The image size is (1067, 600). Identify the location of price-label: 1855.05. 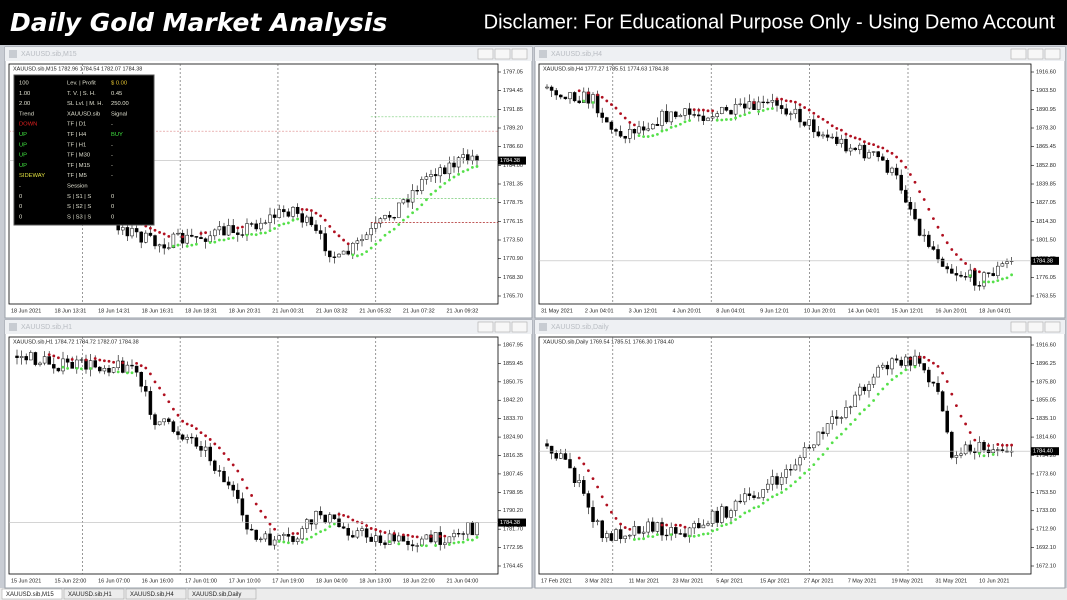
(1046, 401).